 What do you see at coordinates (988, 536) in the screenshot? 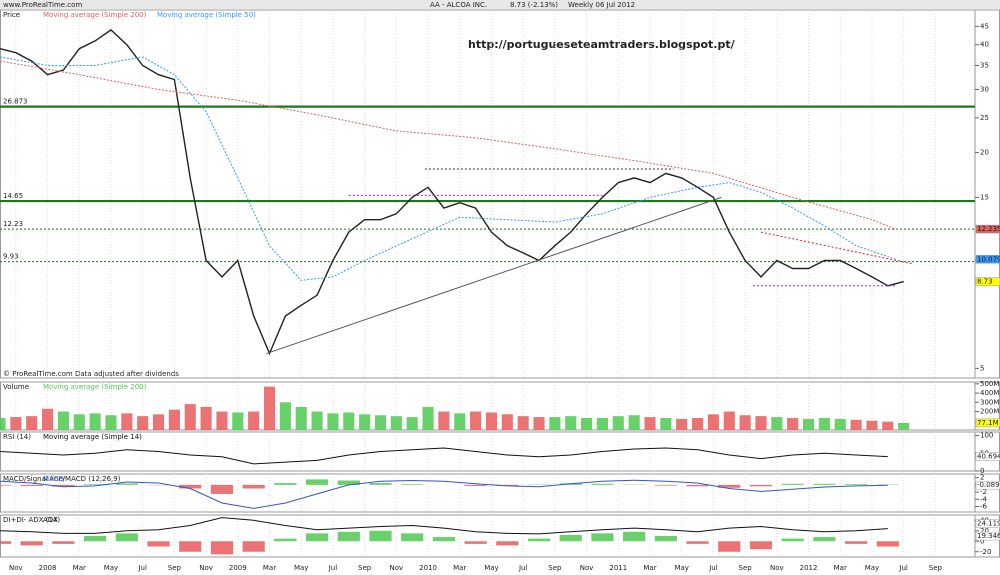
I see `readout: 19.346` at bounding box center [988, 536].